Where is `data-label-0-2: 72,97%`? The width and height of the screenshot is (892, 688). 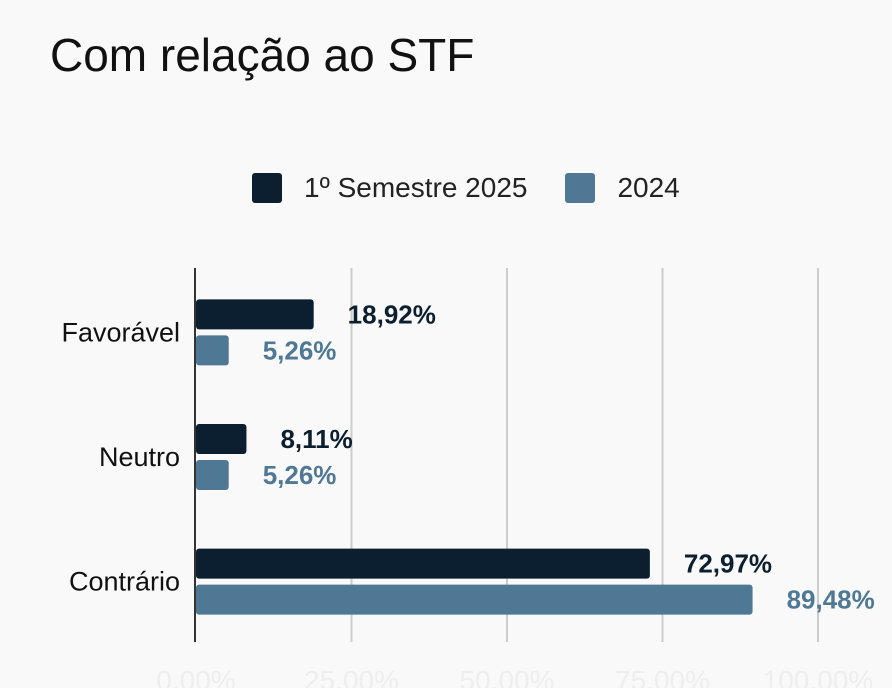 data-label-0-2: 72,97% is located at coordinates (728, 564).